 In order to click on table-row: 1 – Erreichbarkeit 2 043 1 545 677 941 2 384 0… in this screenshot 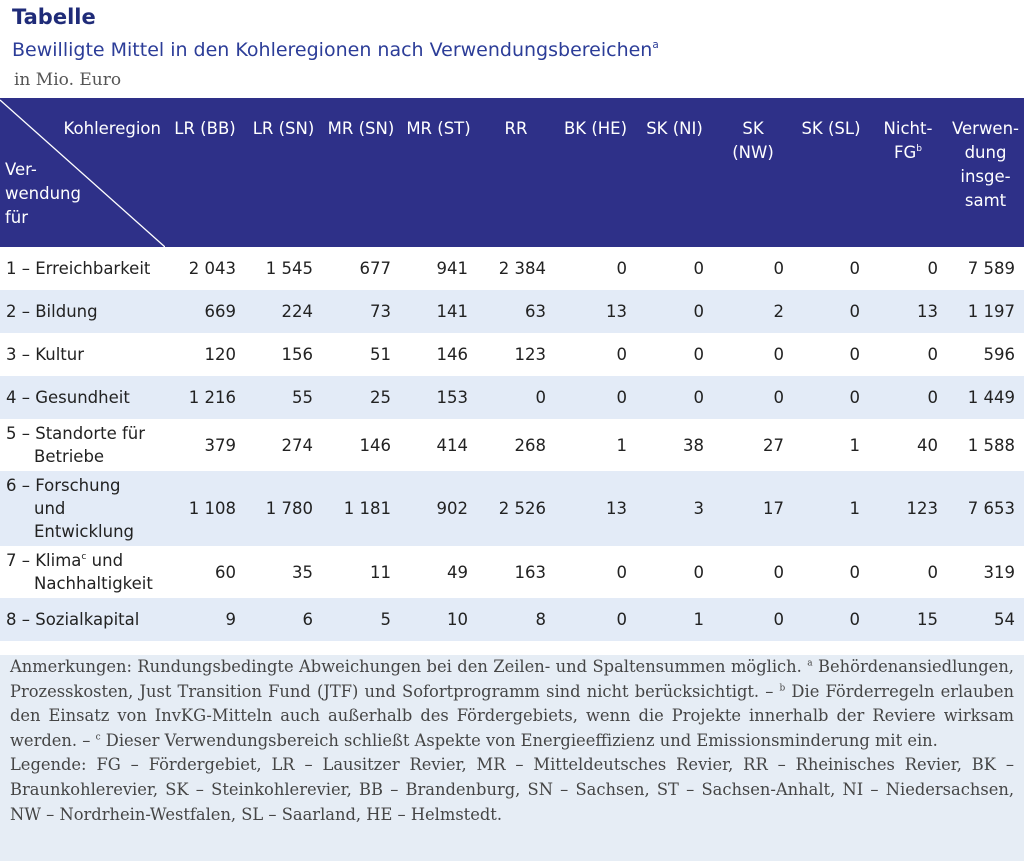, I will do `click(512, 268)`.